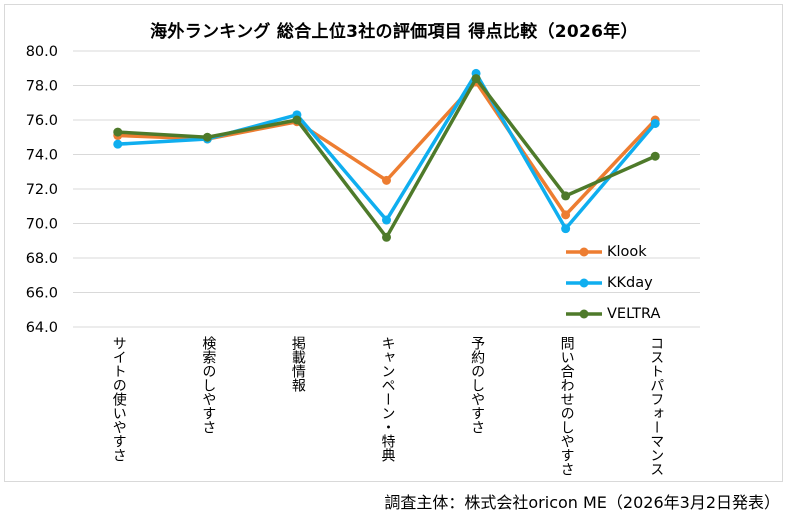 The height and width of the screenshot is (516, 788). What do you see at coordinates (42, 328) in the screenshot?
I see `y-tick-label: 64.0` at bounding box center [42, 328].